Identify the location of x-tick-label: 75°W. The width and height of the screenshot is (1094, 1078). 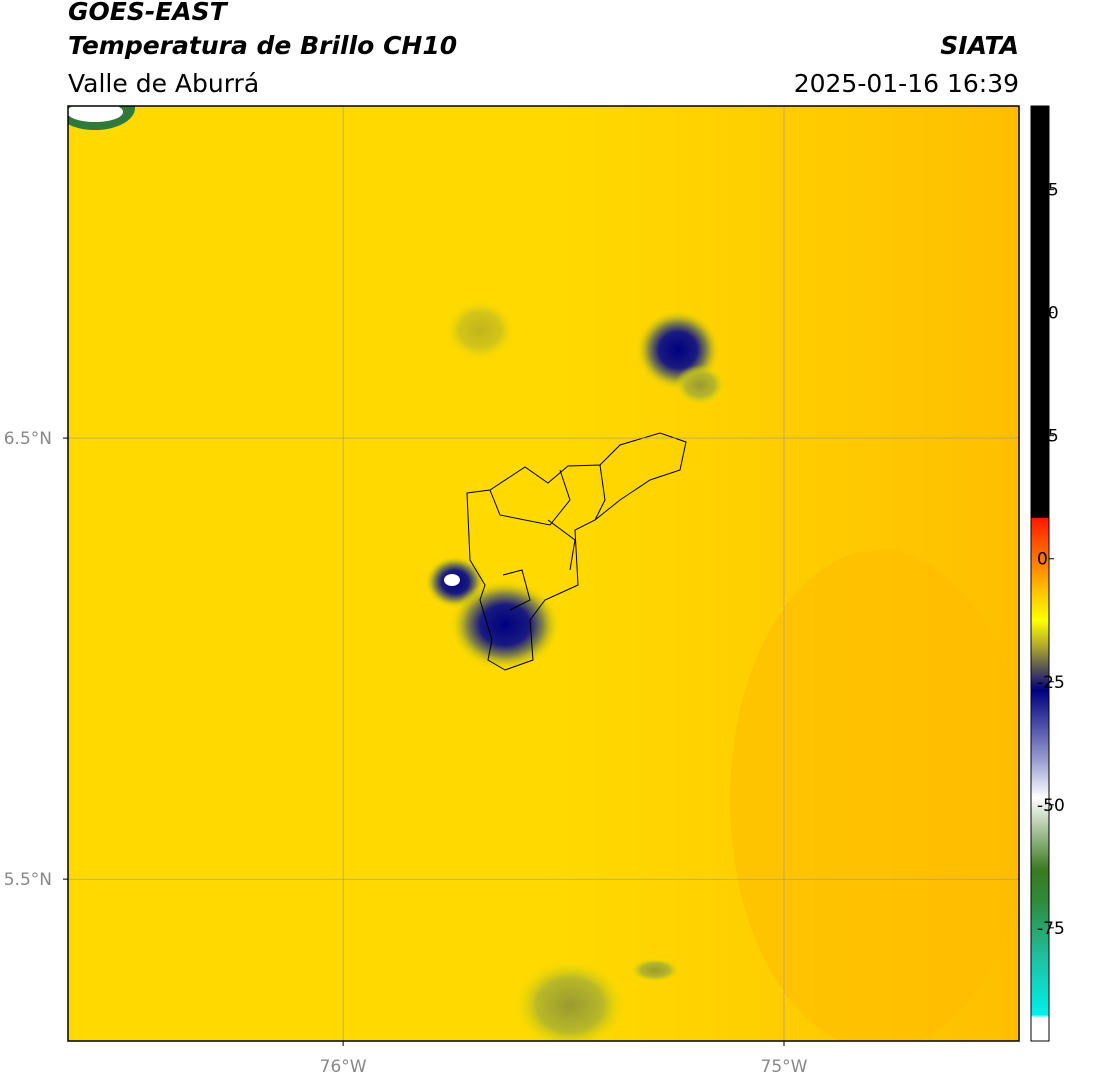
(784, 1067).